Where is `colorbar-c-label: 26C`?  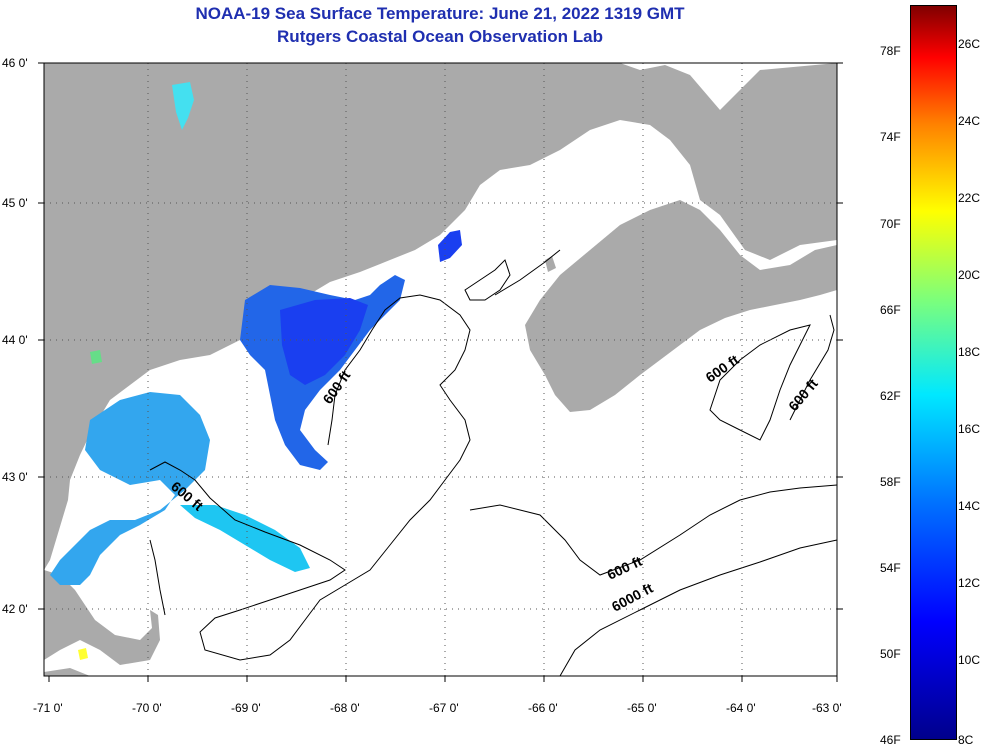 colorbar-c-label: 26C is located at coordinates (969, 44).